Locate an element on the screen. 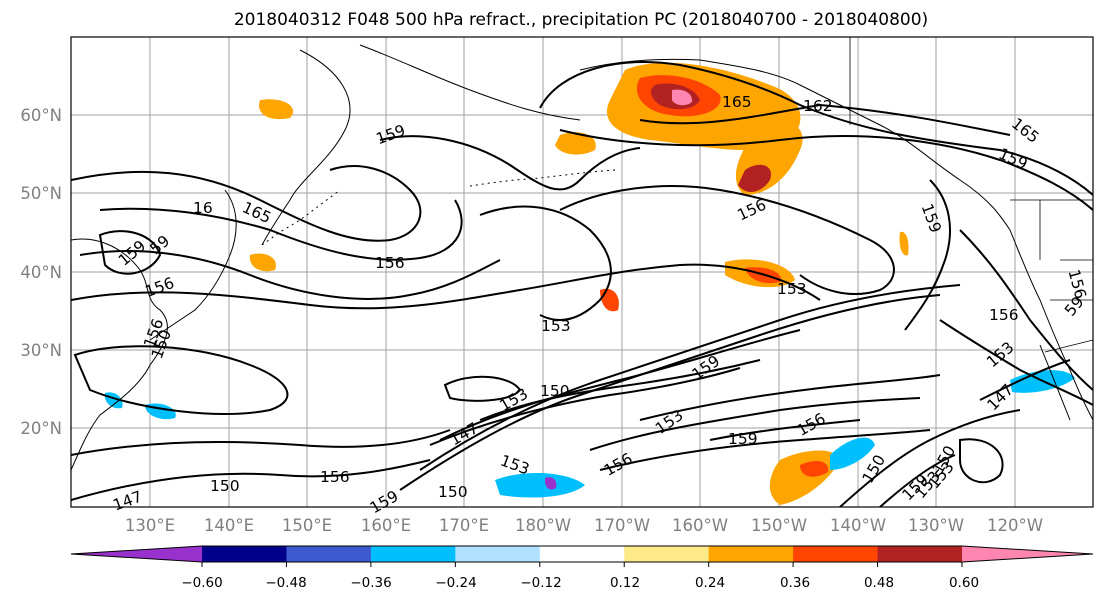  contour-label: 162 is located at coordinates (818, 106).